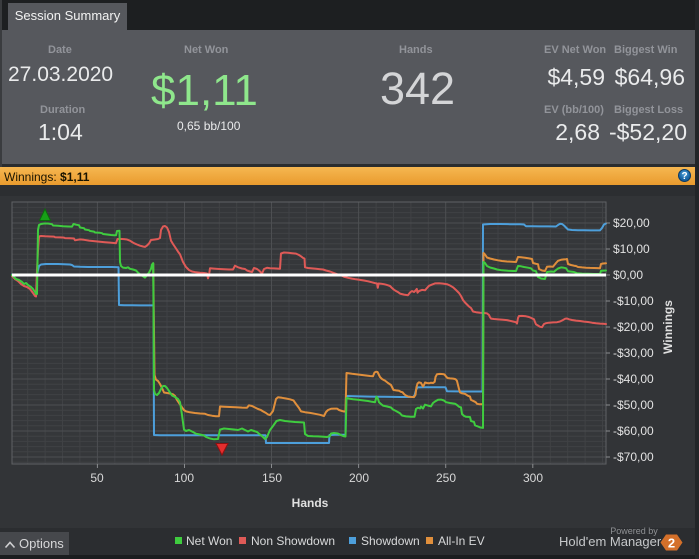 Image resolution: width=699 pixels, height=559 pixels. What do you see at coordinates (97, 478) in the screenshot?
I see `svg-text: 50` at bounding box center [97, 478].